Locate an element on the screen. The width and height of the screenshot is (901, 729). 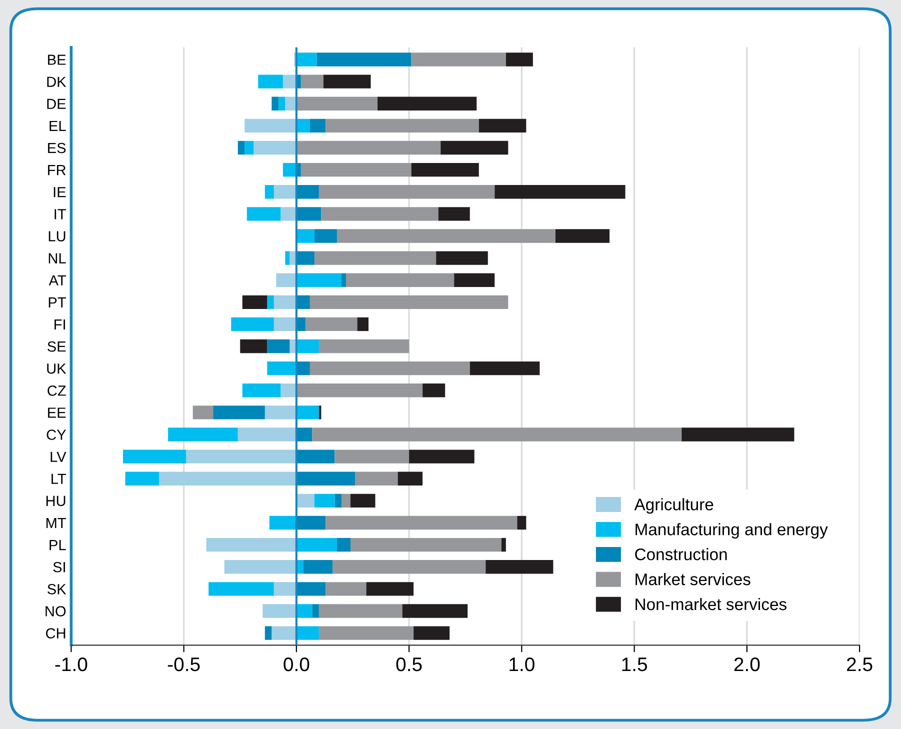
y-tick-label: SK is located at coordinates (57, 589).